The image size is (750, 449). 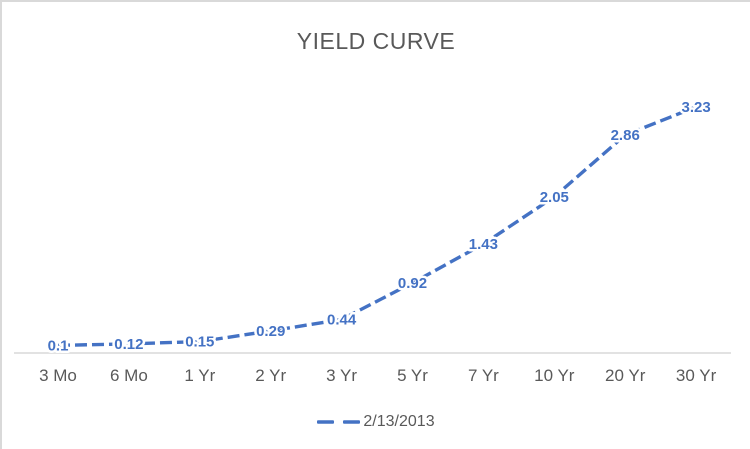 What do you see at coordinates (554, 375) in the screenshot?
I see `x-axis-label: 10 Yr` at bounding box center [554, 375].